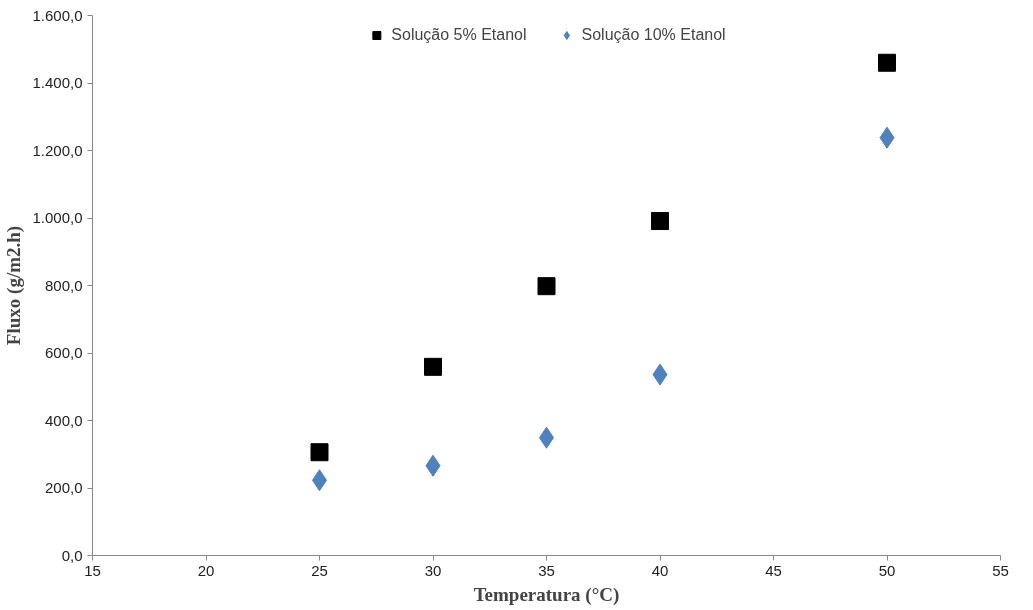 The image size is (1033, 610). Describe the element at coordinates (57, 217) in the screenshot. I see `y-tick-label: 1.000,0` at that location.